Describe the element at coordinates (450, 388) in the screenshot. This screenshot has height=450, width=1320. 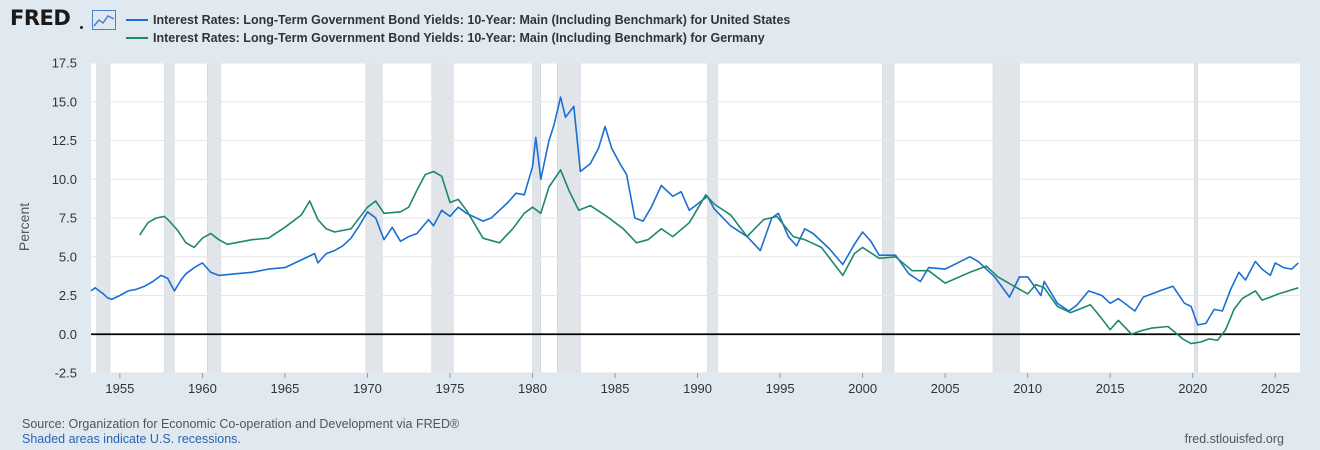
I see `x-tick-label: 1975` at that location.